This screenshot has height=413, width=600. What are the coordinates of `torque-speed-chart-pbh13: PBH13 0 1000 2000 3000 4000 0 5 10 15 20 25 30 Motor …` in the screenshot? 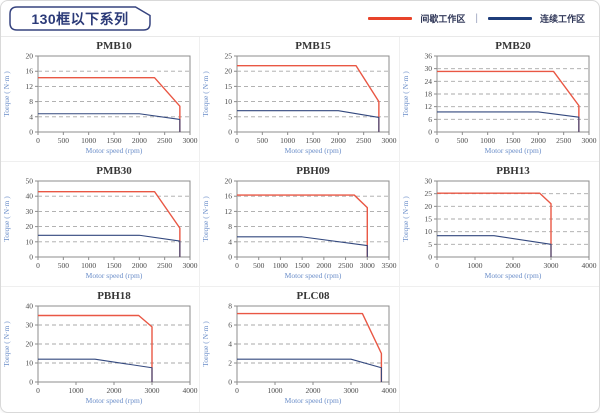 It's located at (499, 222).